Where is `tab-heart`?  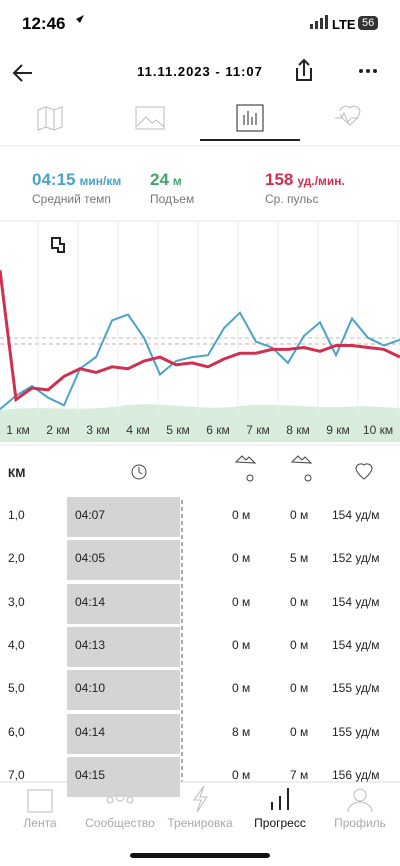 tab-heart is located at coordinates (348, 115).